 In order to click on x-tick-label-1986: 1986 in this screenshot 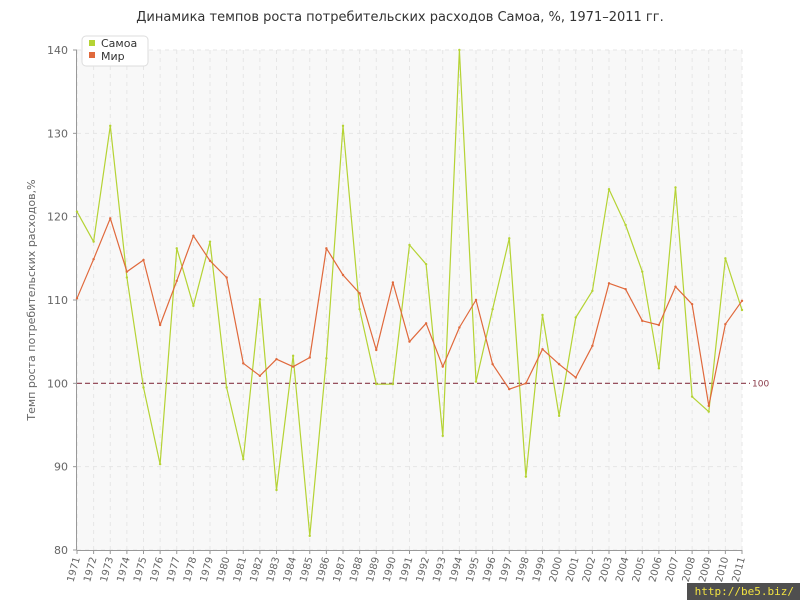, I will do `click(323, 569)`.